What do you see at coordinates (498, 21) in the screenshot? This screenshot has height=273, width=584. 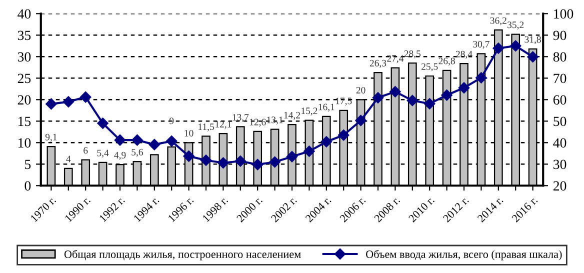 I see `data-label: 36,2` at bounding box center [498, 21].